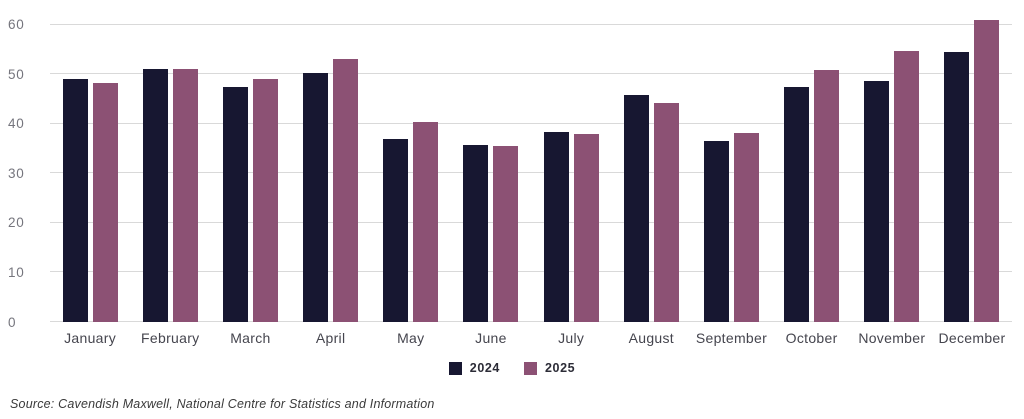  What do you see at coordinates (16, 74) in the screenshot?
I see `y-tick-label-50: 50` at bounding box center [16, 74].